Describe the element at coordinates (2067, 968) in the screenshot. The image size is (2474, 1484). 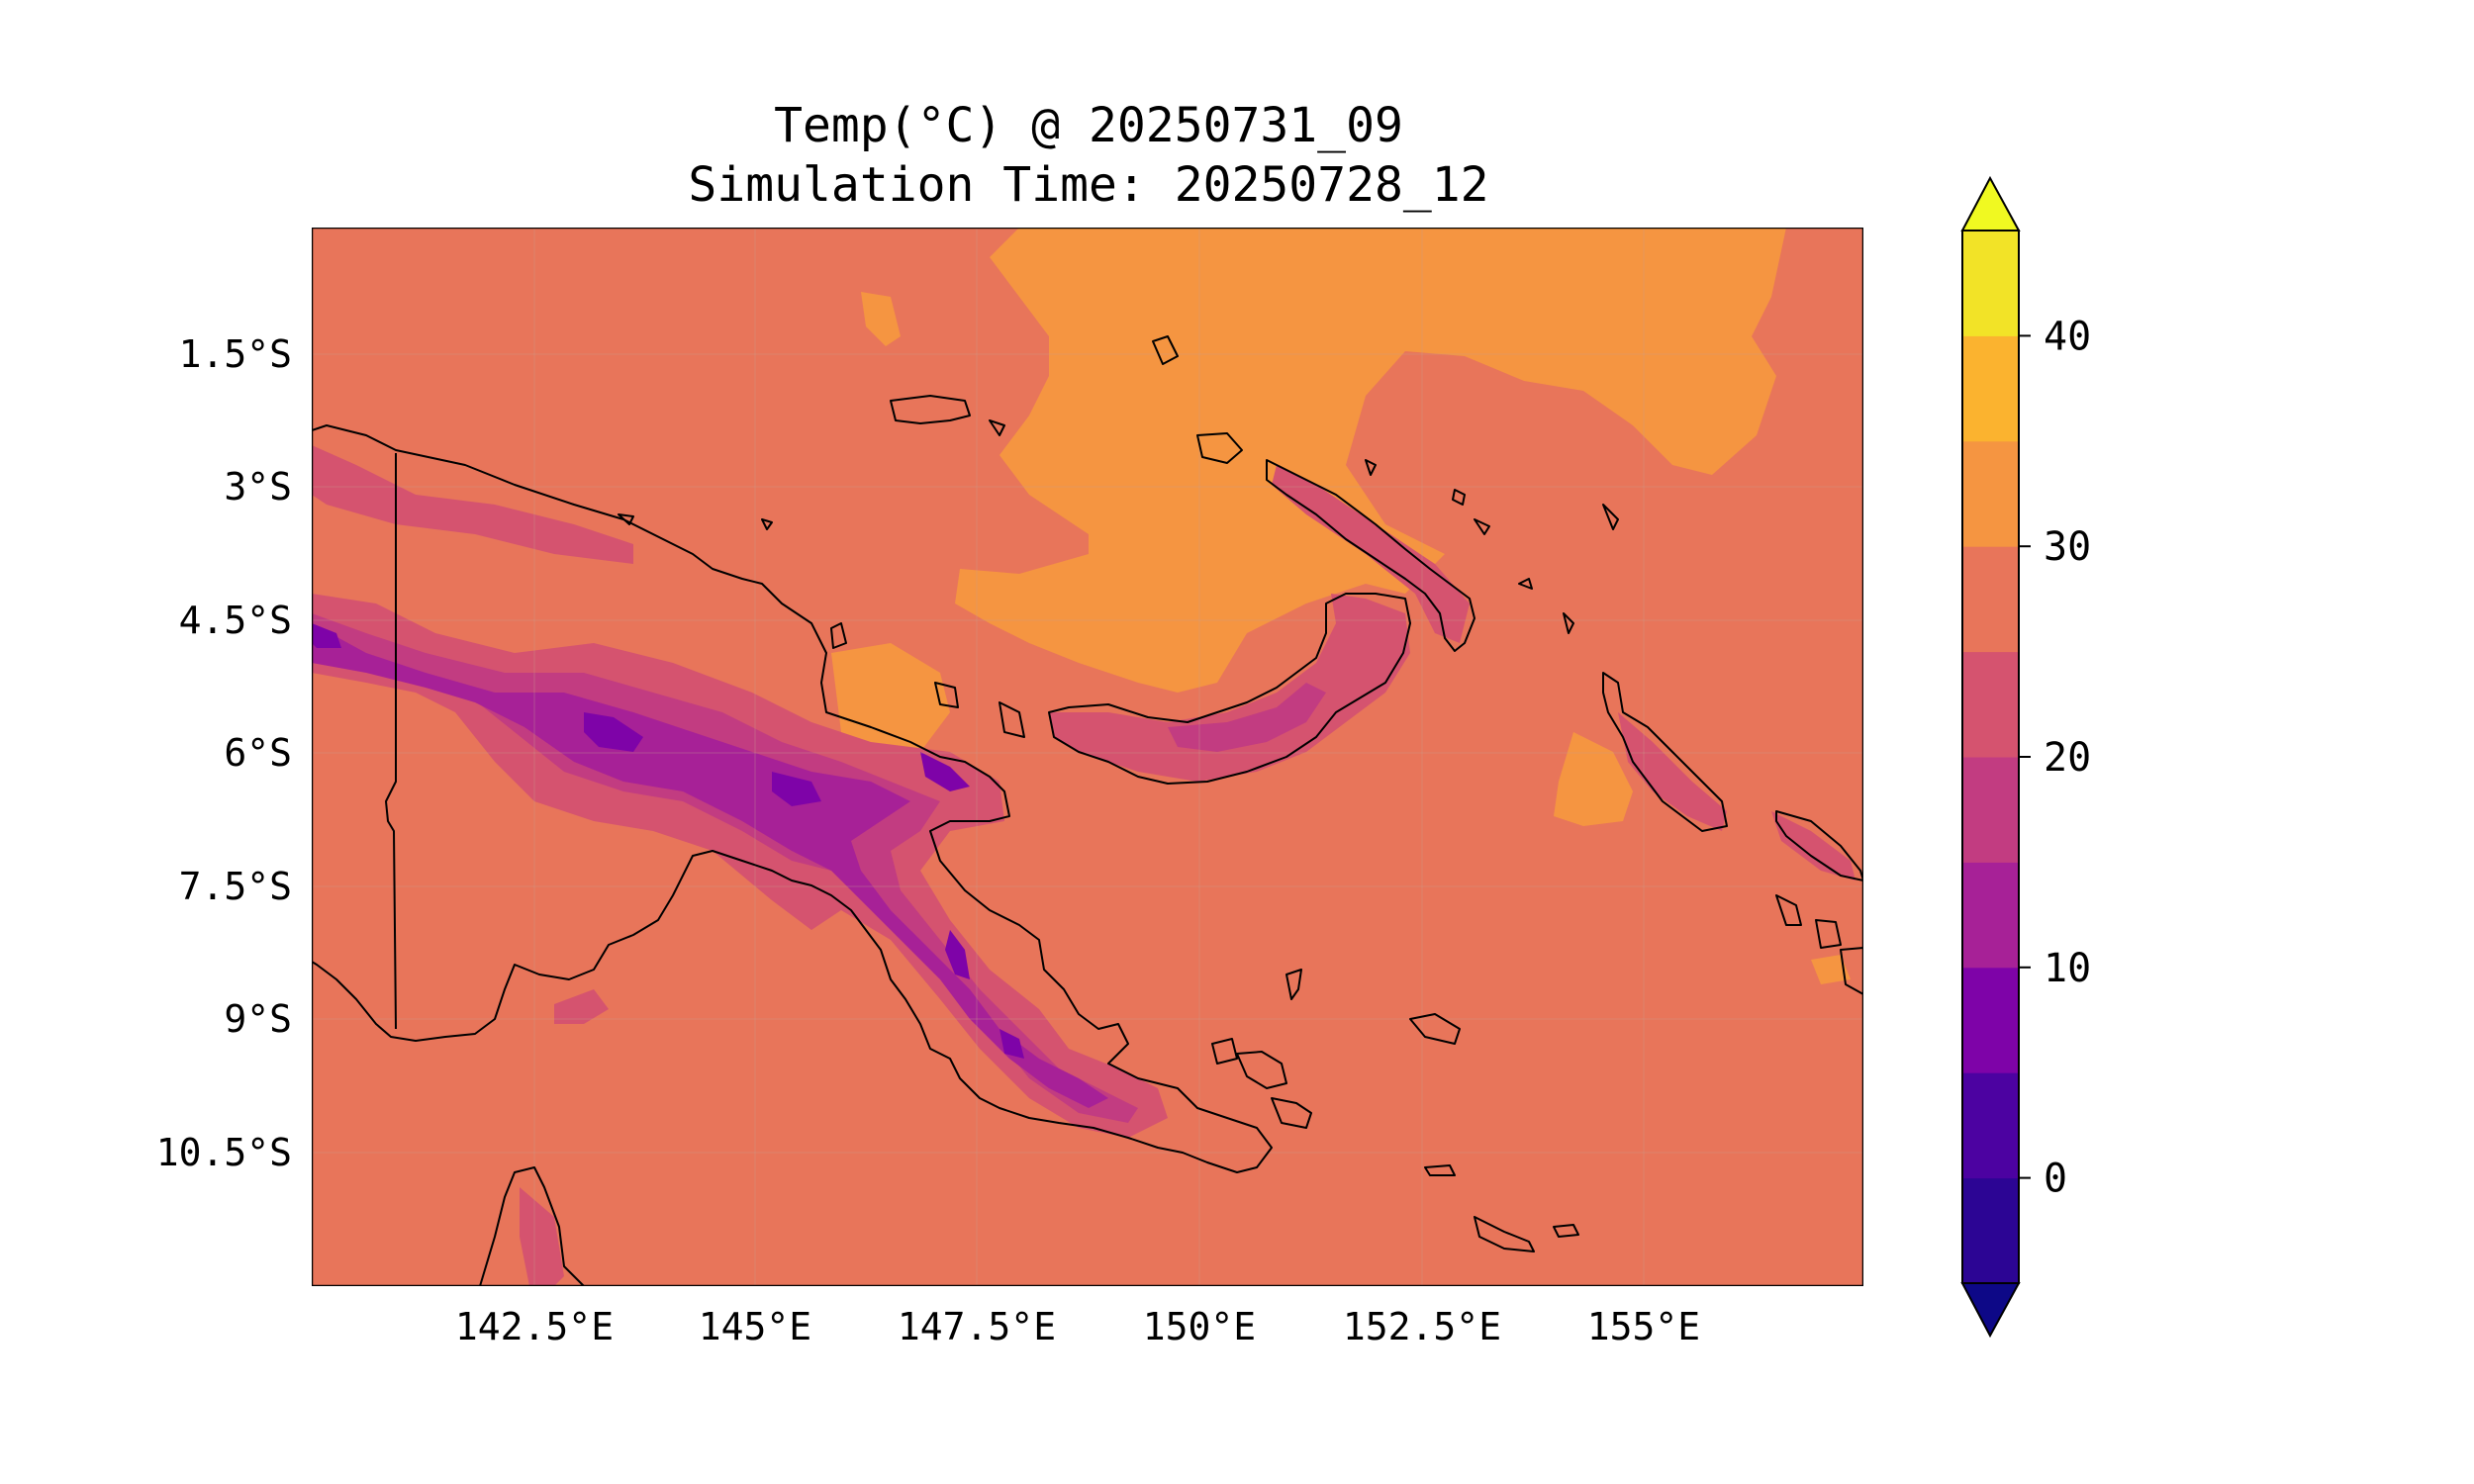
I see `colorbar-tick-label: 10` at that location.